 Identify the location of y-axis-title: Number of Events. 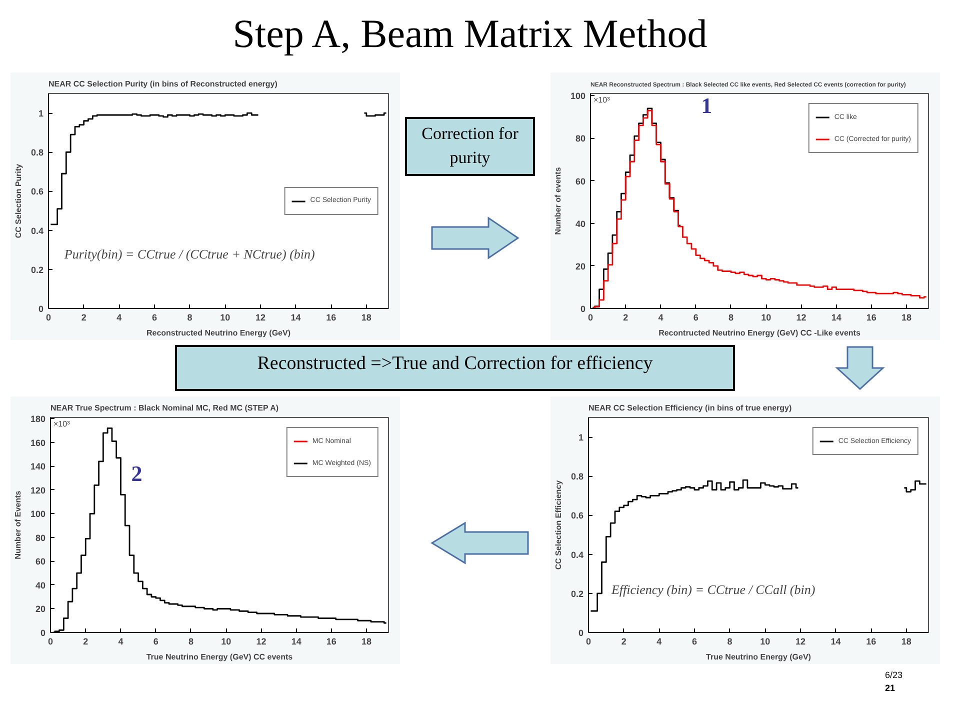
(17, 525).